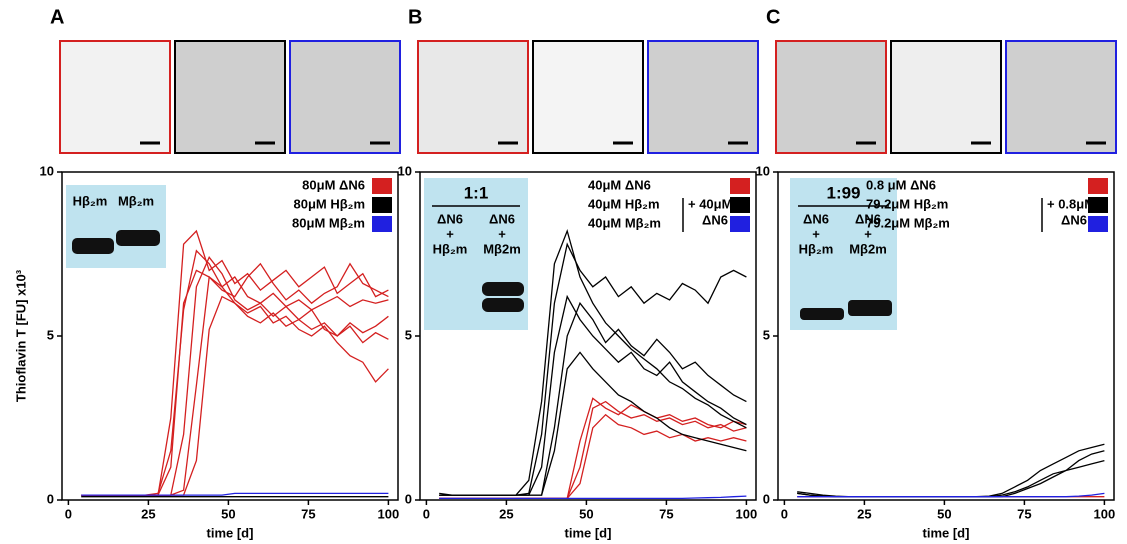  I want to click on panel-letter: A, so click(57, 17).